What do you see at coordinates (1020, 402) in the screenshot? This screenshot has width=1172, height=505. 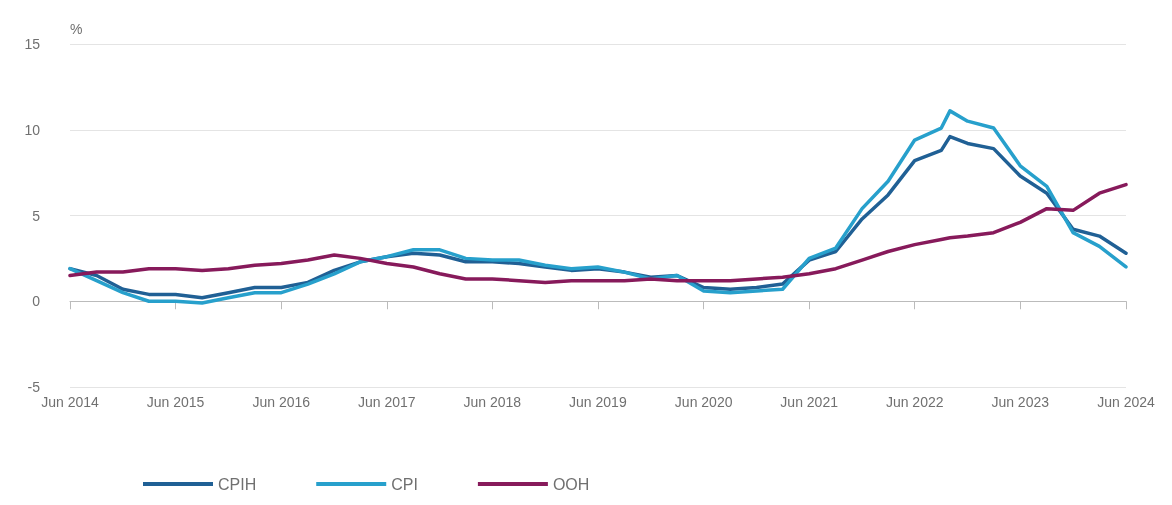 I see `x-tick-label: Jun 2023` at bounding box center [1020, 402].